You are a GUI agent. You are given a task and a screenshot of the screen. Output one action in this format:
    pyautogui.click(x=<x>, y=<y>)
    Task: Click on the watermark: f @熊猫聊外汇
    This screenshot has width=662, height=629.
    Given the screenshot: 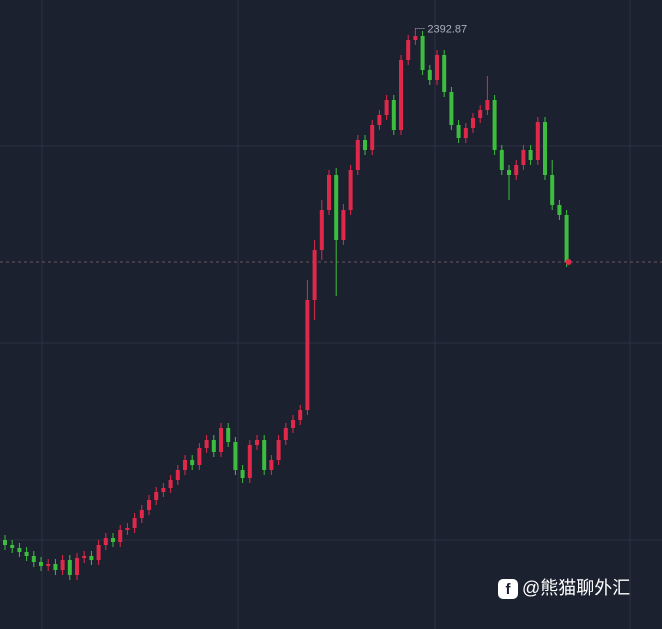 What is the action you would take?
    pyautogui.click(x=564, y=588)
    